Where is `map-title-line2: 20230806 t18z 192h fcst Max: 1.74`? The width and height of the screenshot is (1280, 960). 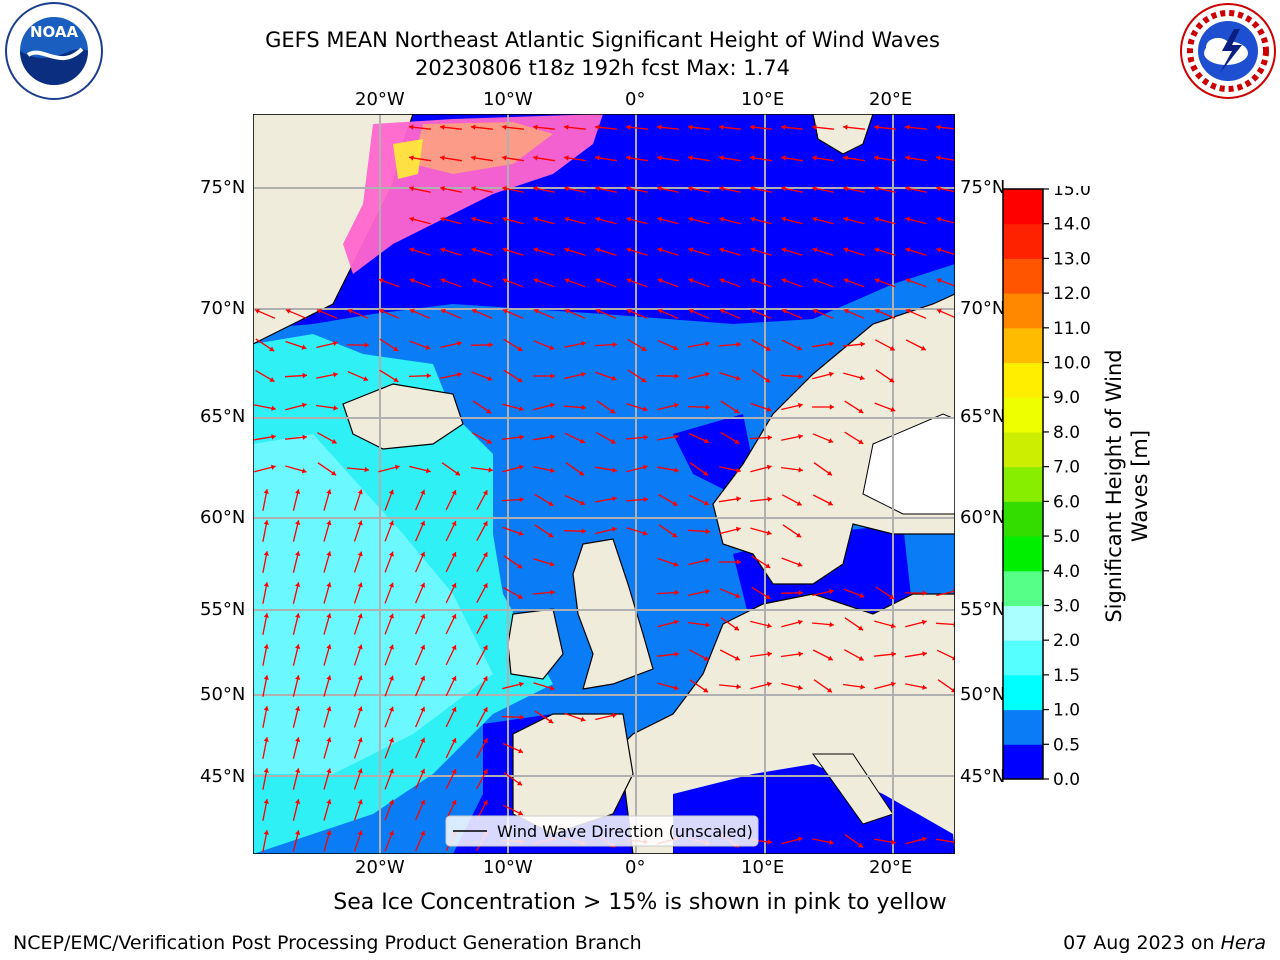
map-title-line2: 20230806 t18z 192h fcst Max: 1.74 is located at coordinates (602, 68).